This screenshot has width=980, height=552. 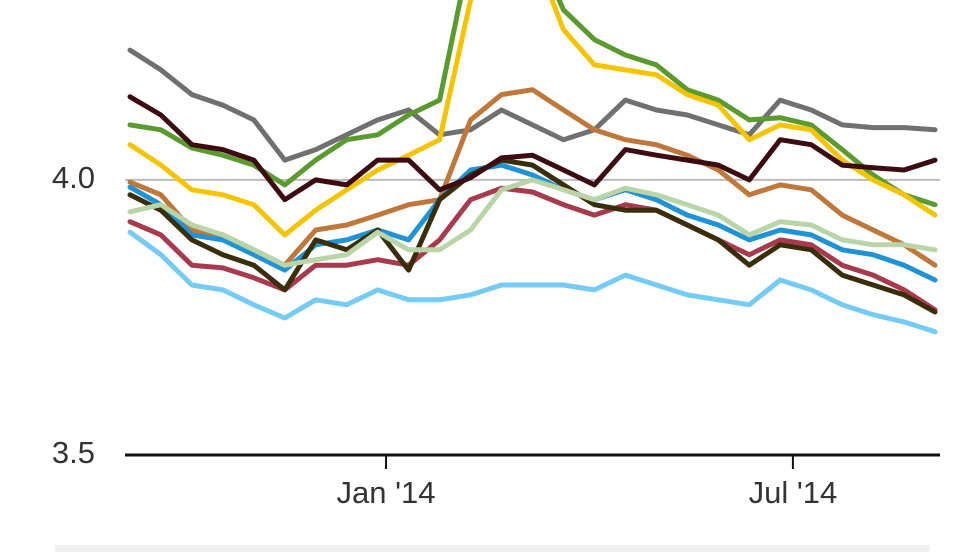 I want to click on x-tick-label: Jan '14, so click(x=386, y=492).